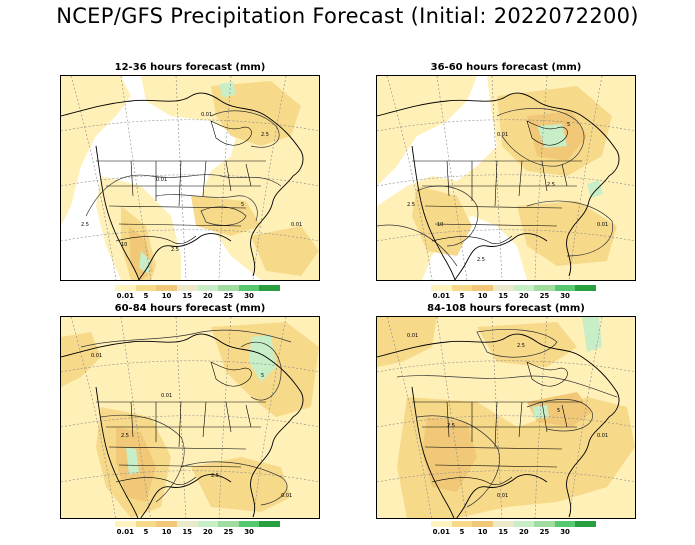  Describe the element at coordinates (441, 532) in the screenshot. I see `colorbar-label: 0.01` at that location.